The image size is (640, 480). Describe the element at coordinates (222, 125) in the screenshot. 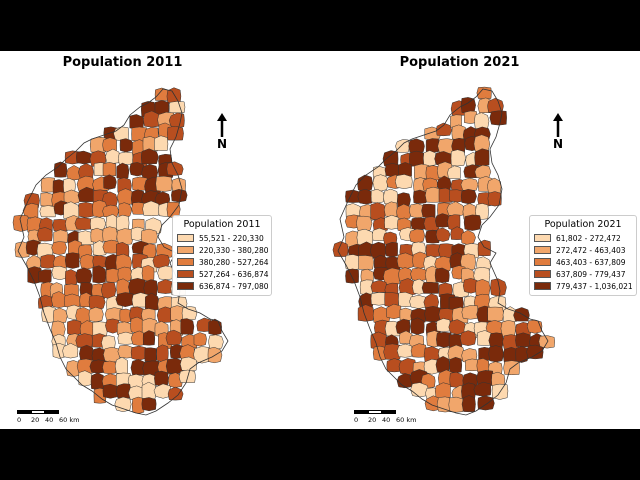

I see `north-arrow-icon` at that location.